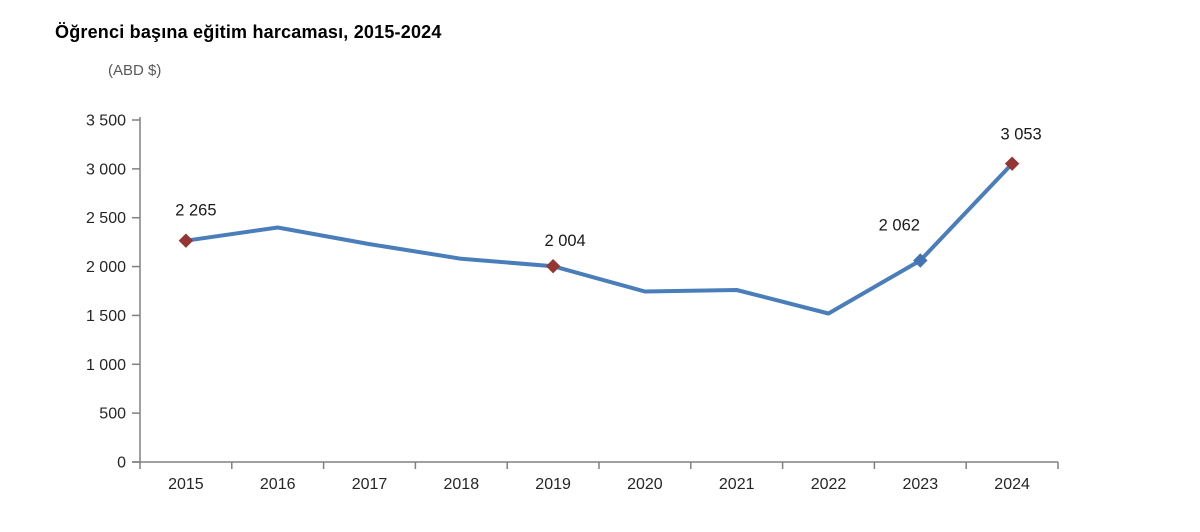 The image size is (1200, 532). Describe the element at coordinates (106, 267) in the screenshot. I see `y-tick-label: 2 000` at that location.